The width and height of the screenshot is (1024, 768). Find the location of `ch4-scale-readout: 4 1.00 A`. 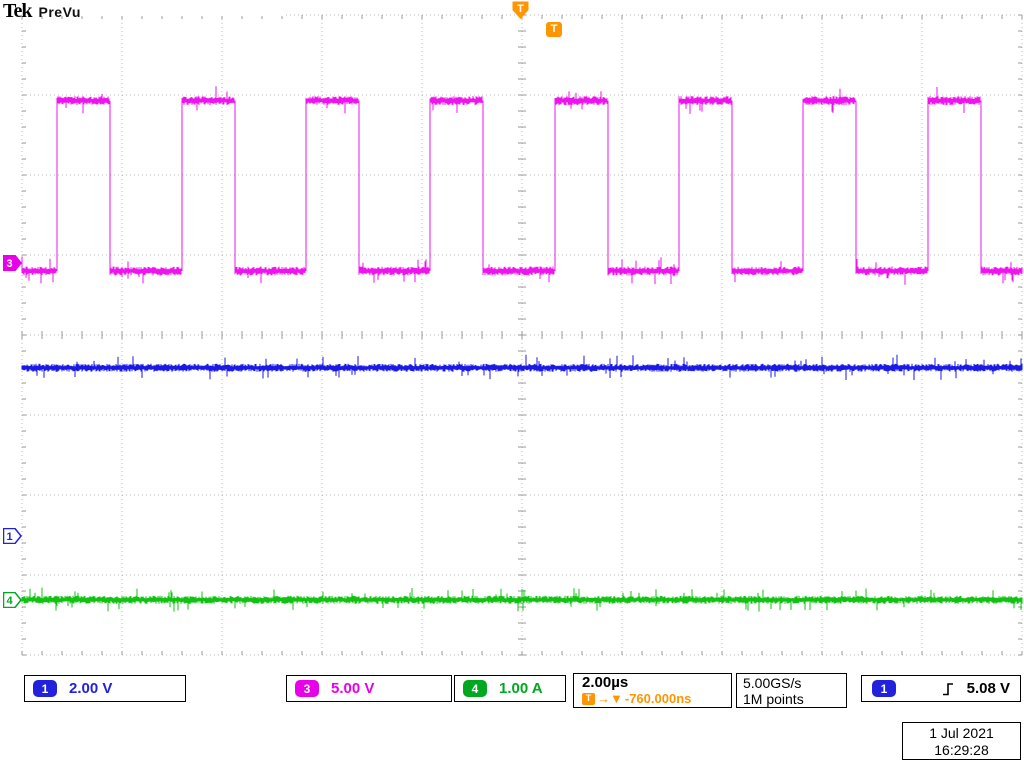

ch4-scale-readout: 4 1.00 A is located at coordinates (510, 688).